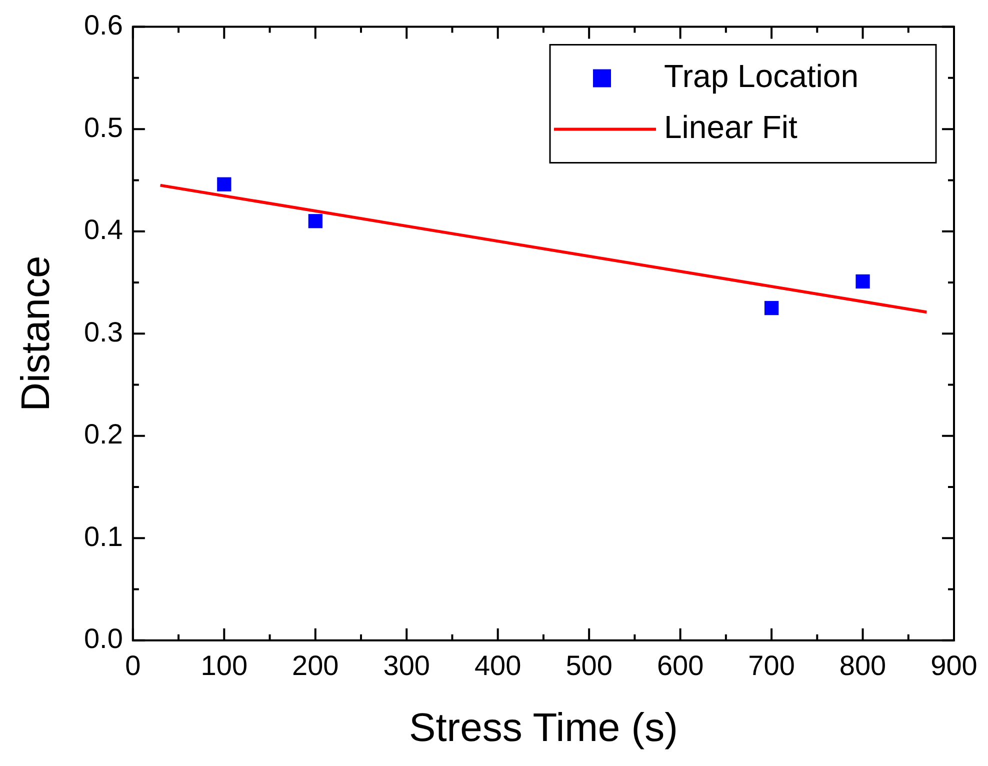 This screenshot has height=766, width=988. Describe the element at coordinates (103, 25) in the screenshot. I see `y-tick-label: 0.6` at that location.